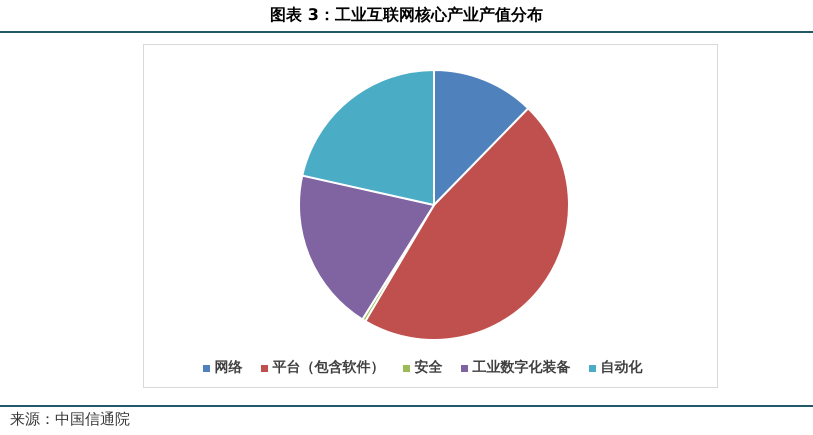 The height and width of the screenshot is (435, 813). I want to click on legend-label: 平台（包含软件）, so click(328, 368).